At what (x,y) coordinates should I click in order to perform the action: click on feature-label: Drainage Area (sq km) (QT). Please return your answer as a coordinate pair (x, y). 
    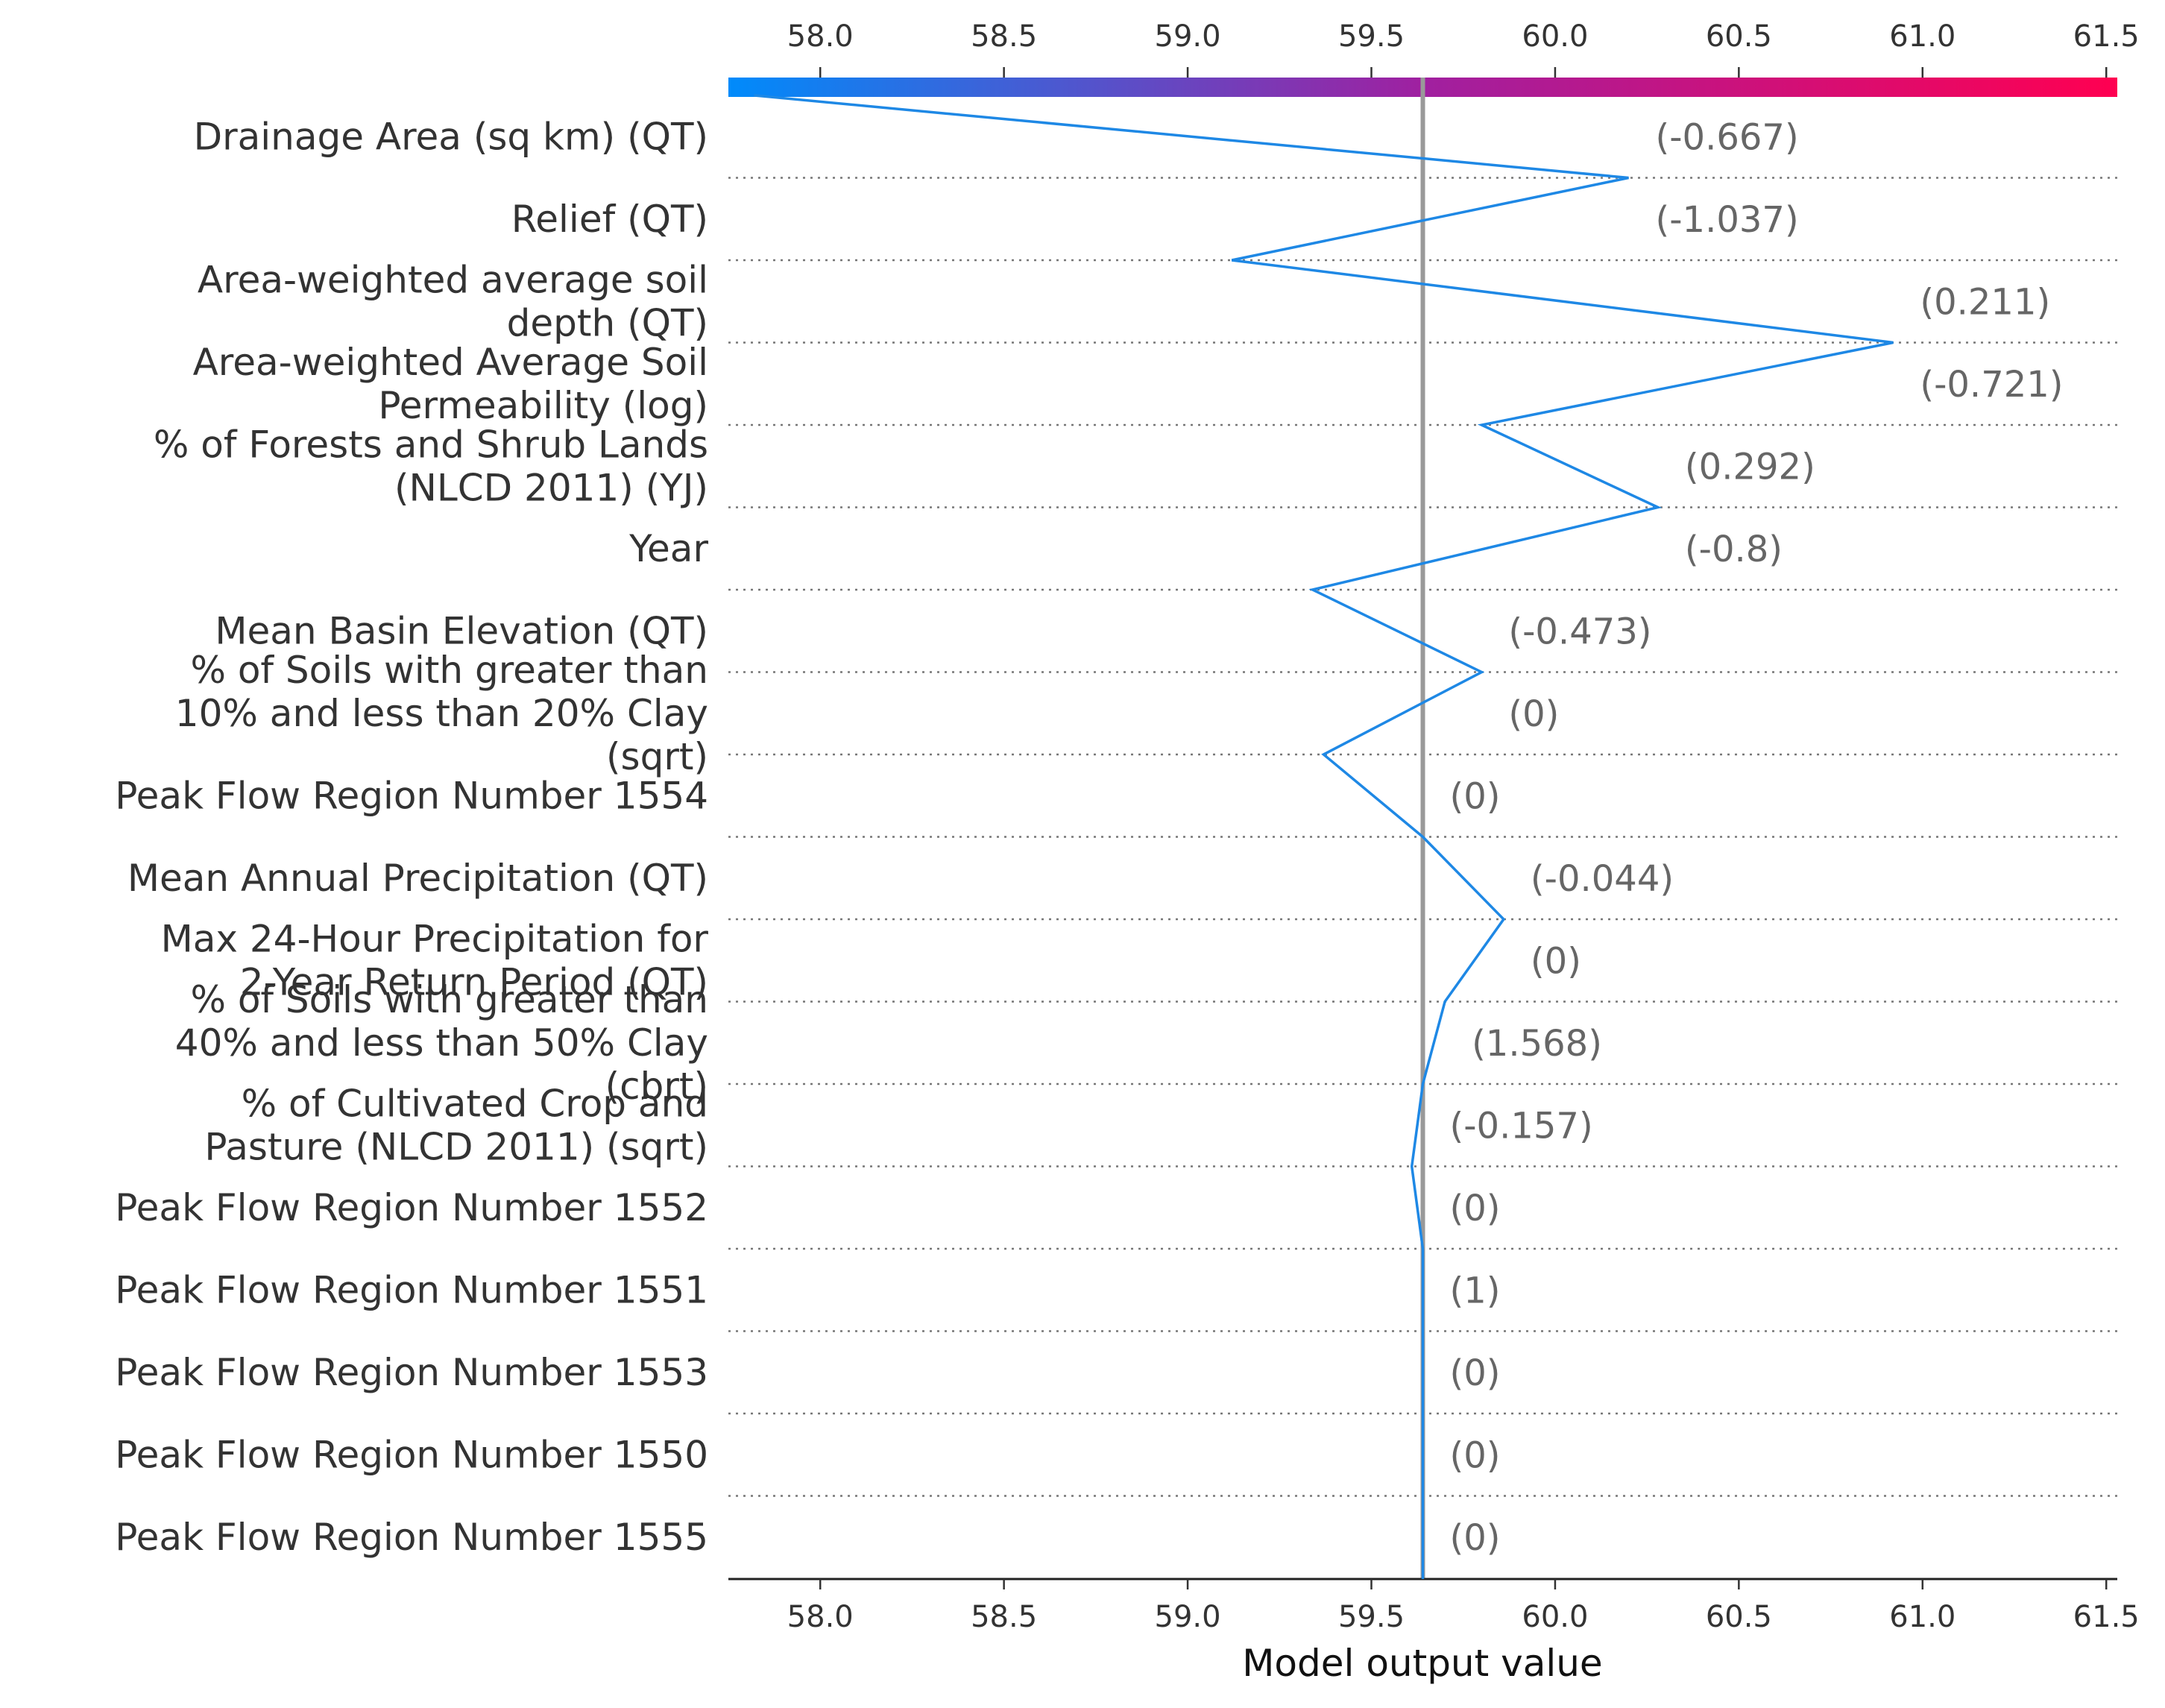
    Looking at the image, I should click on (451, 136).